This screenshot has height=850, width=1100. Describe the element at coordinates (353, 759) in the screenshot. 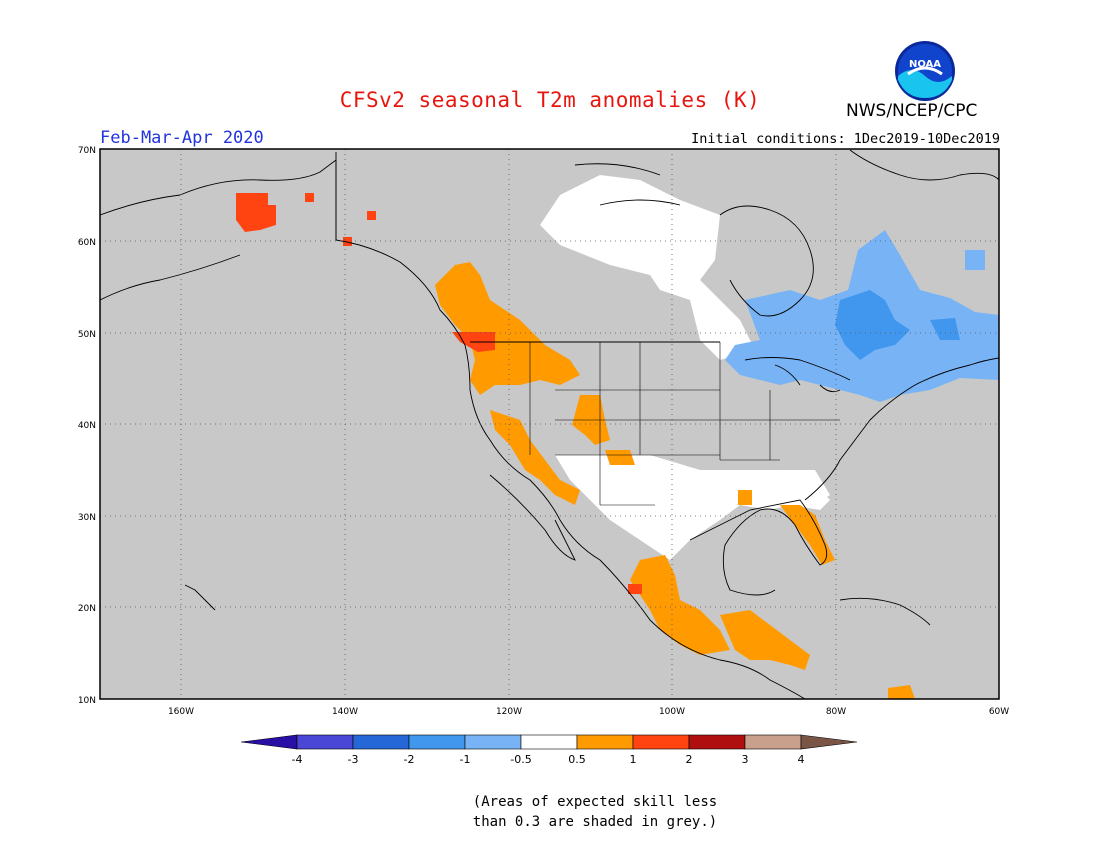

I see `colorbar-label: -3` at that location.